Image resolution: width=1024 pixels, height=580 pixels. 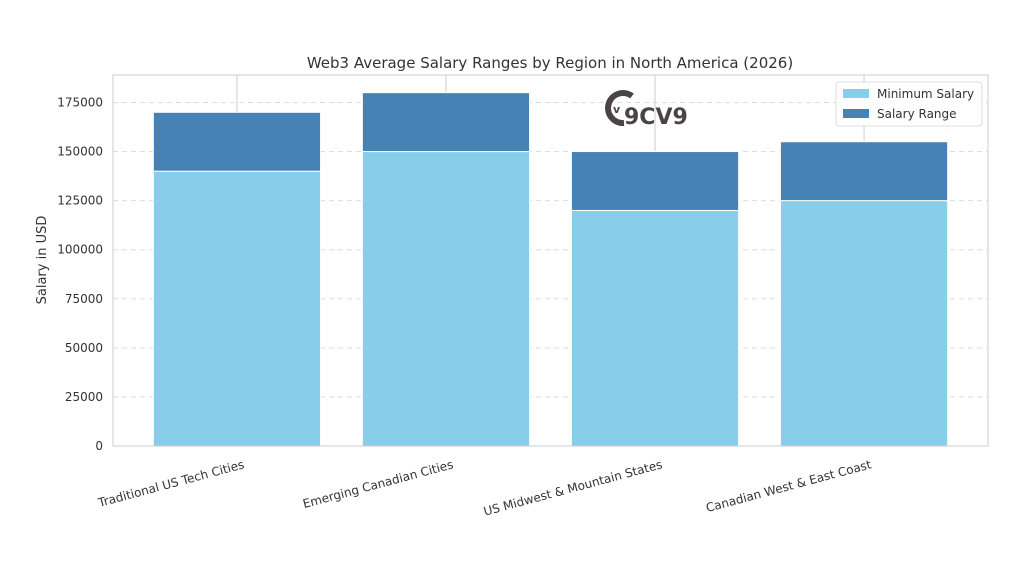 I want to click on logo-arc, so click(x=619, y=108).